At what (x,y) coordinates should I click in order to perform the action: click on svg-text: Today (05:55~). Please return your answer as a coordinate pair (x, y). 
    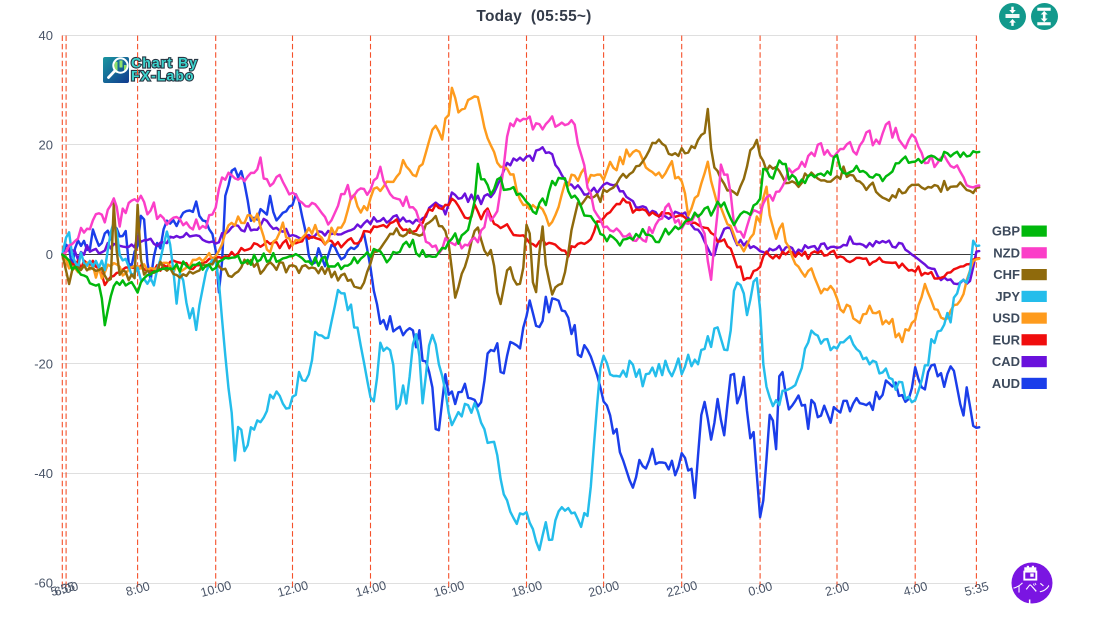
    Looking at the image, I should click on (533, 16).